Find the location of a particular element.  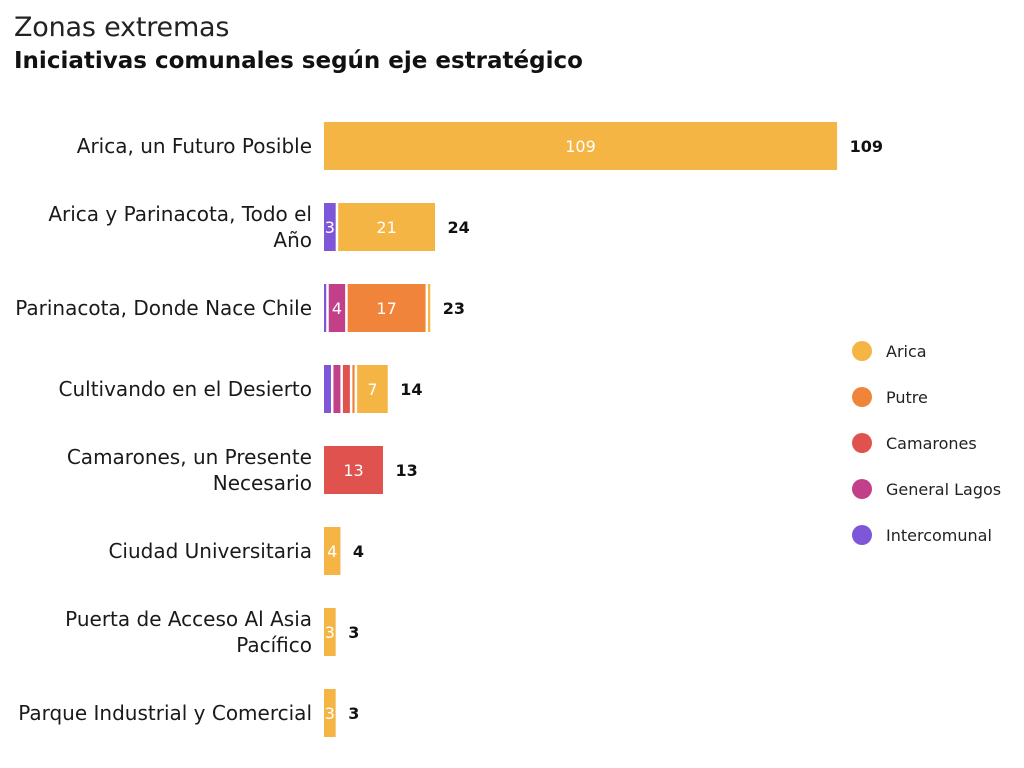

segment-value-label: 17 is located at coordinates (386, 308).